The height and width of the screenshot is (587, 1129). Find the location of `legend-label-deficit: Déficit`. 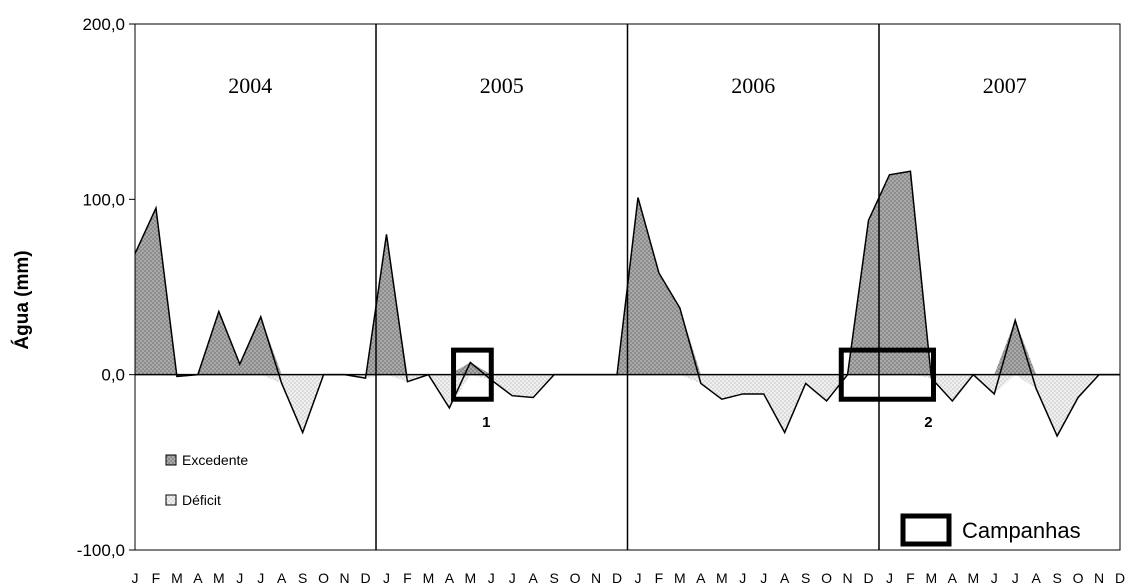

legend-label-deficit: Déficit is located at coordinates (201, 500).